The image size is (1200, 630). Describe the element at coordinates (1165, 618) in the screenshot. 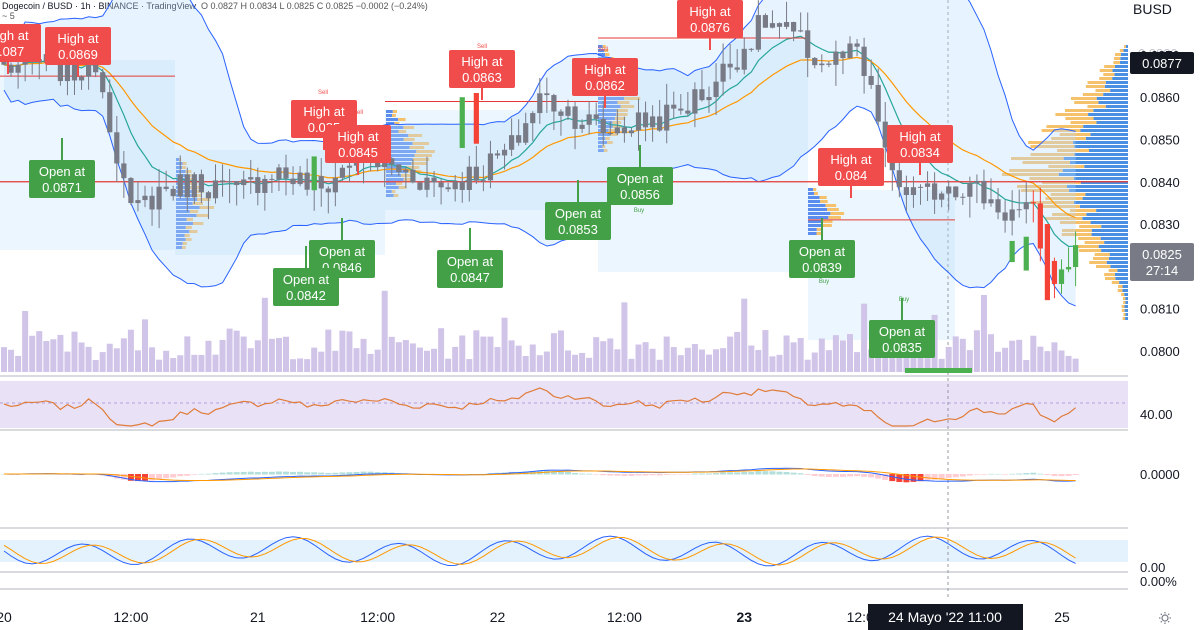

I see `sun-gear-icon` at that location.